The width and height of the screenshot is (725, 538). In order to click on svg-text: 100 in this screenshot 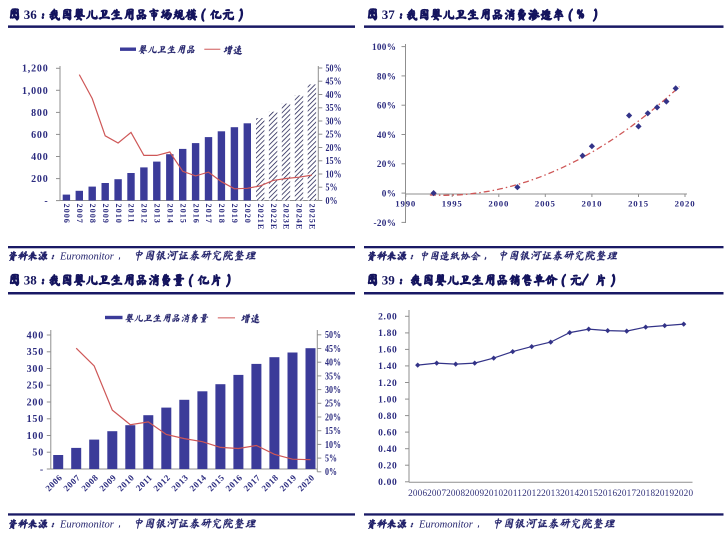, I will do `click(35, 436)`.